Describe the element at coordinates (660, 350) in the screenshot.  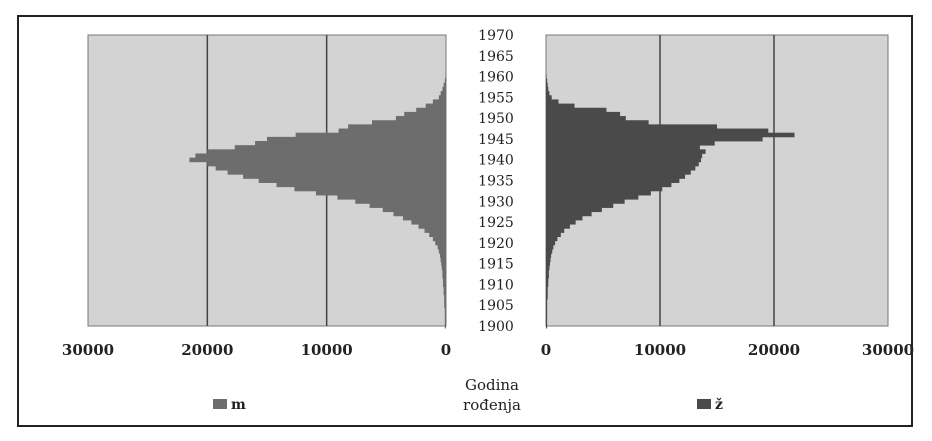
I see `x-tick-label: 10000` at that location.